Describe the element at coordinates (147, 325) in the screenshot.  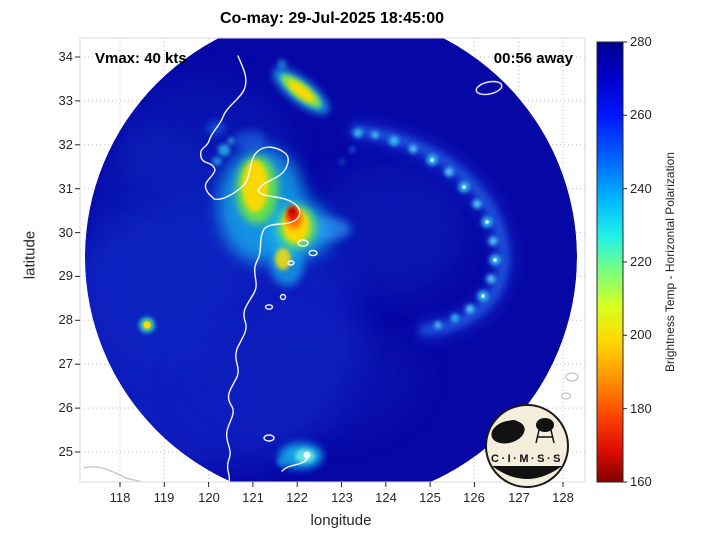
I see `isolated-west-cell` at that location.